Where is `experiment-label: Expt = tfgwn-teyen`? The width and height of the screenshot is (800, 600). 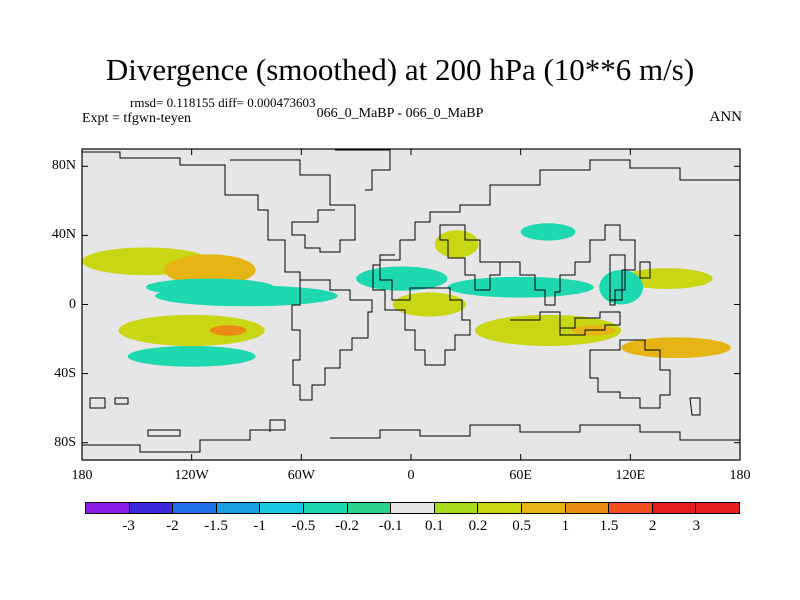
experiment-label: Expt = tfgwn-teyen is located at coordinates (136, 118).